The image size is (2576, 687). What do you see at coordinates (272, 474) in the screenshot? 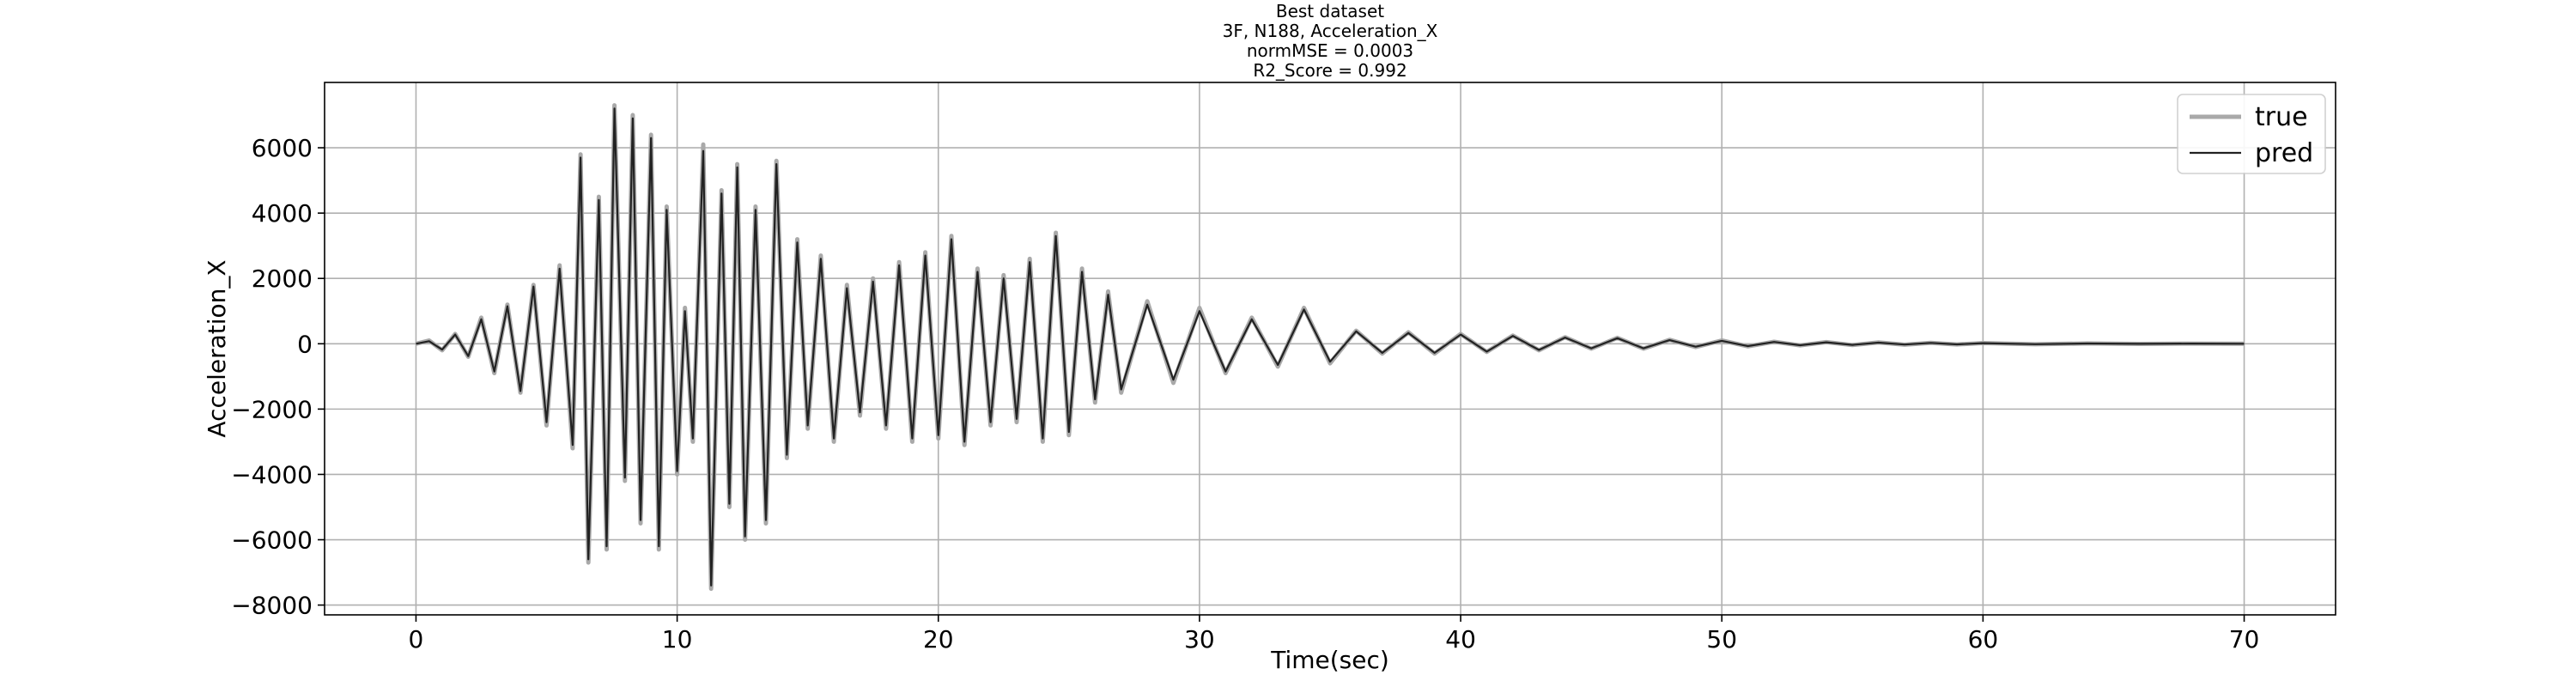
I see `y-tick-label: −4000` at bounding box center [272, 474].